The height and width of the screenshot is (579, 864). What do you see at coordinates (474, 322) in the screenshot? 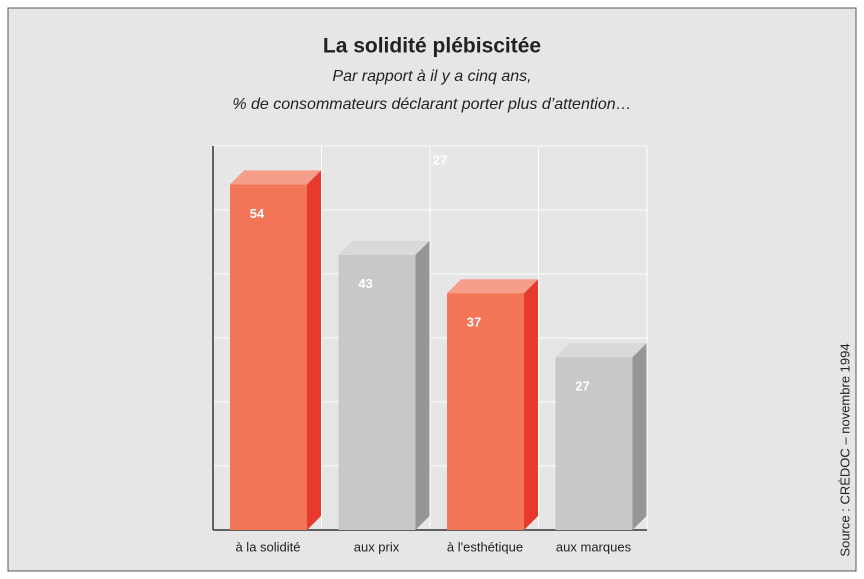
I see `value-label: 37` at bounding box center [474, 322].